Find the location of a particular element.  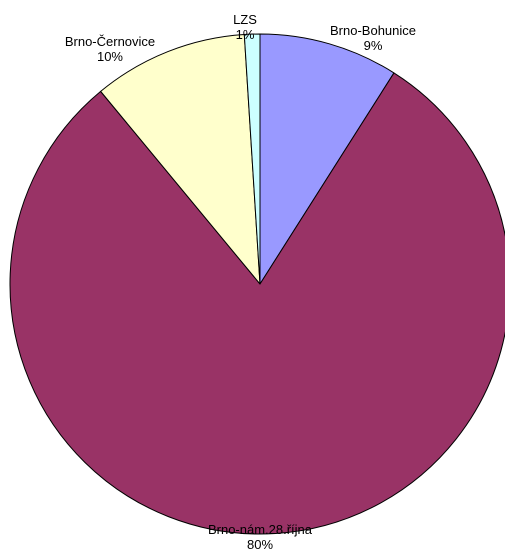

label-brno-bohunice-name: Brno-Bohunice is located at coordinates (373, 30).